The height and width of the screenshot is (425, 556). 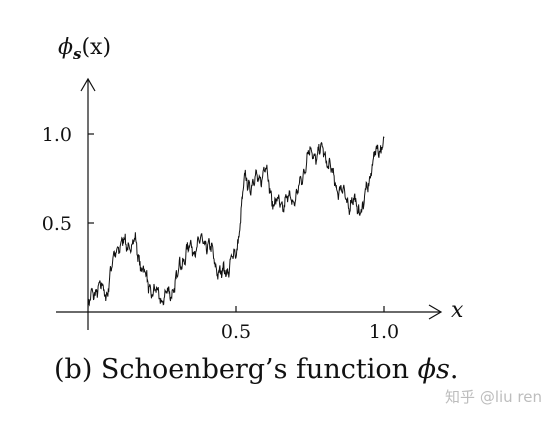 What do you see at coordinates (236, 332) in the screenshot?
I see `x-tick-label-0: 0.5` at bounding box center [236, 332].